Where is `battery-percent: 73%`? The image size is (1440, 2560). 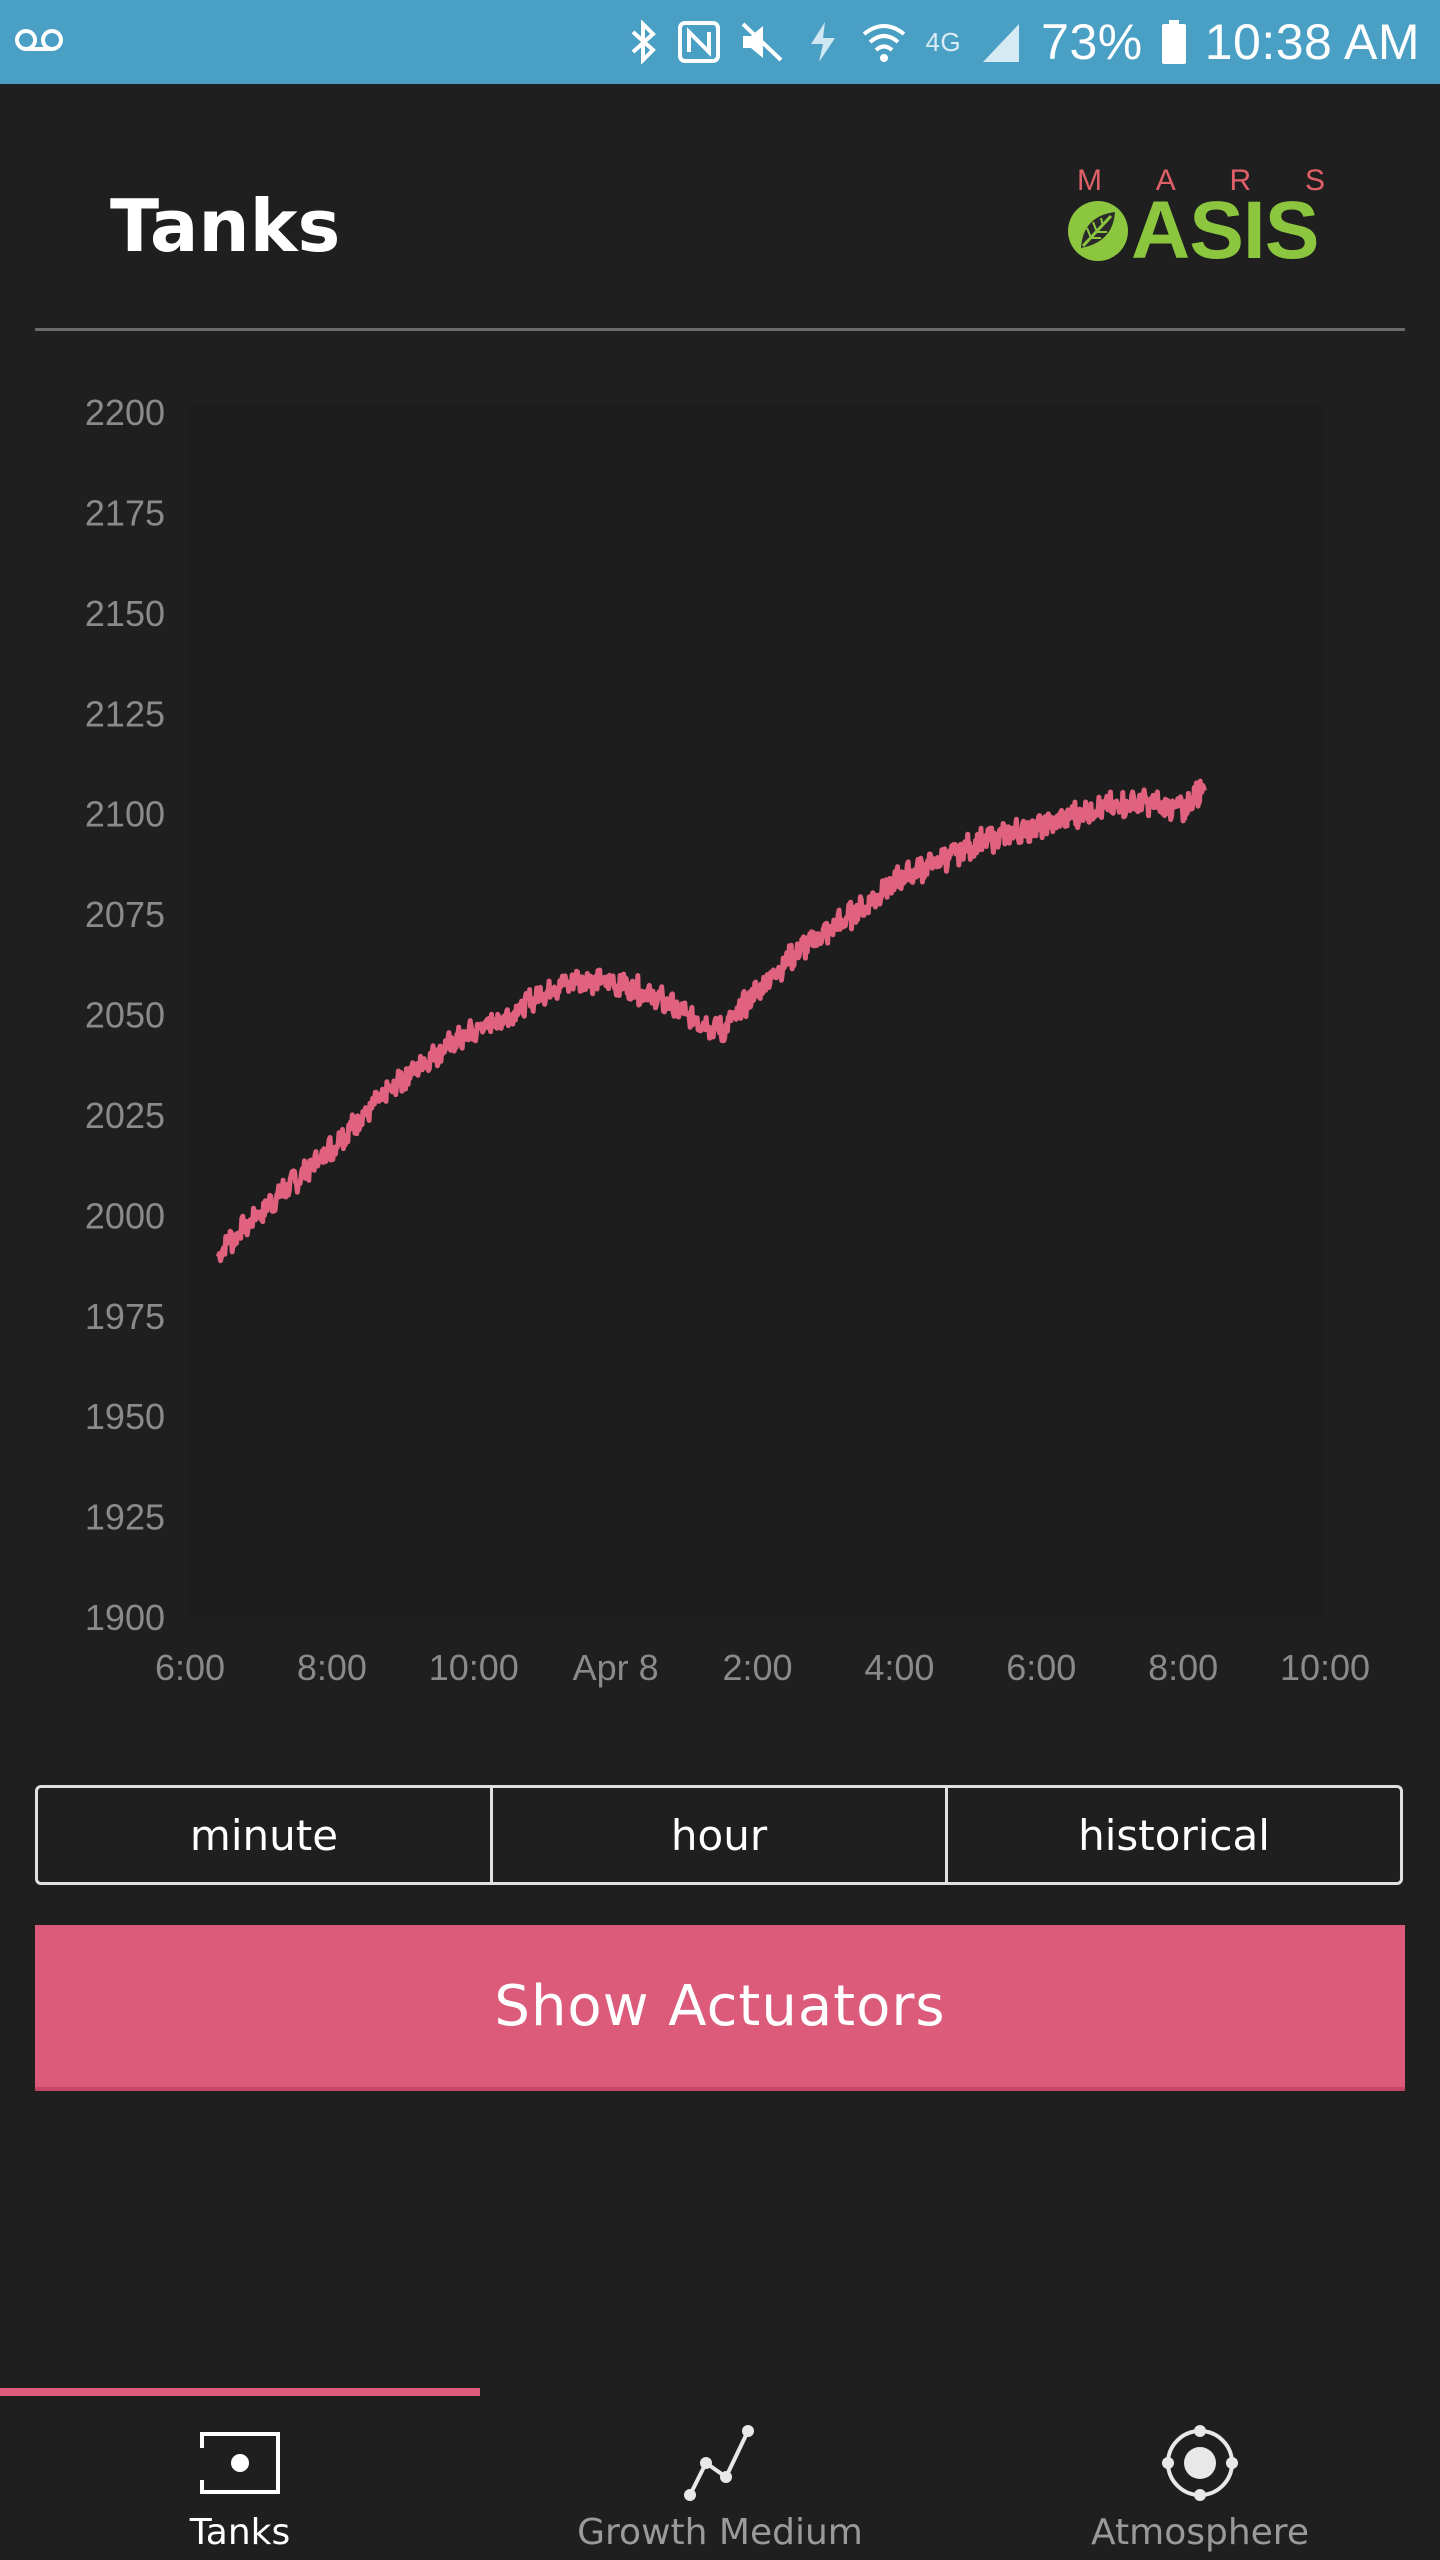 battery-percent: 73% is located at coordinates (1092, 42).